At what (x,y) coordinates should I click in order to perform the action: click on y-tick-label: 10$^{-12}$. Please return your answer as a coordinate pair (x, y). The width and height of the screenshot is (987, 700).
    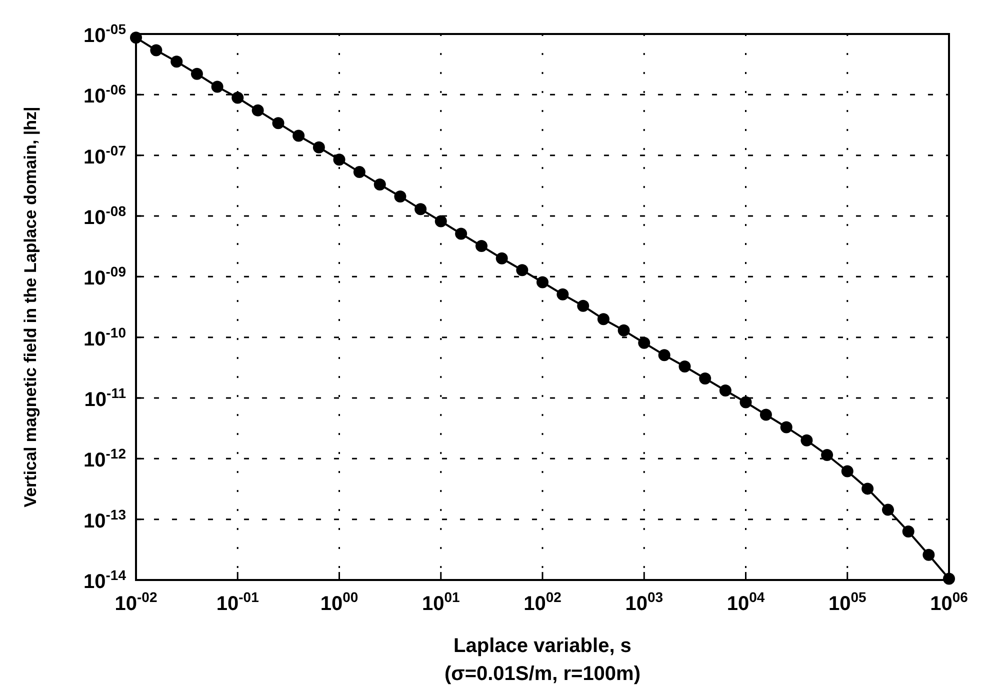
    Looking at the image, I should click on (105, 459).